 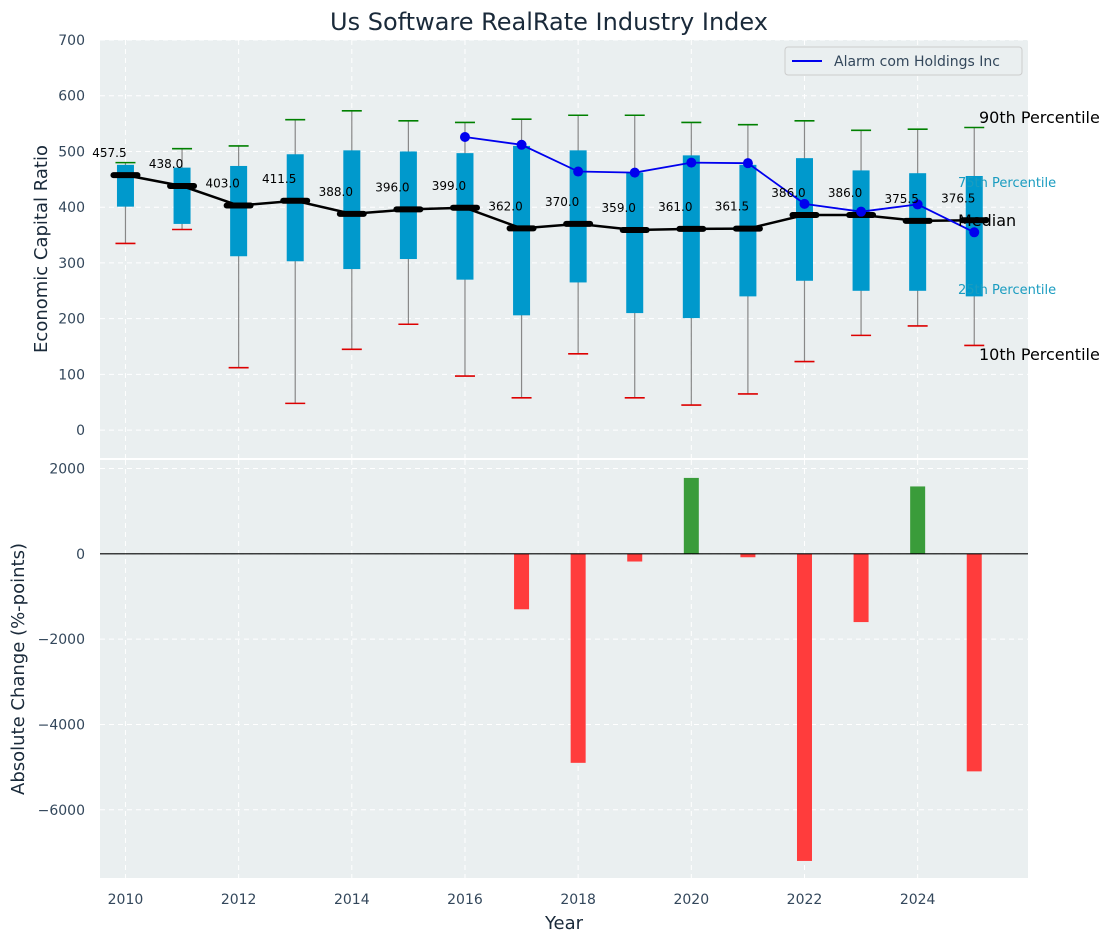 I want to click on top-y-tick-label: 700, so click(x=71, y=41).